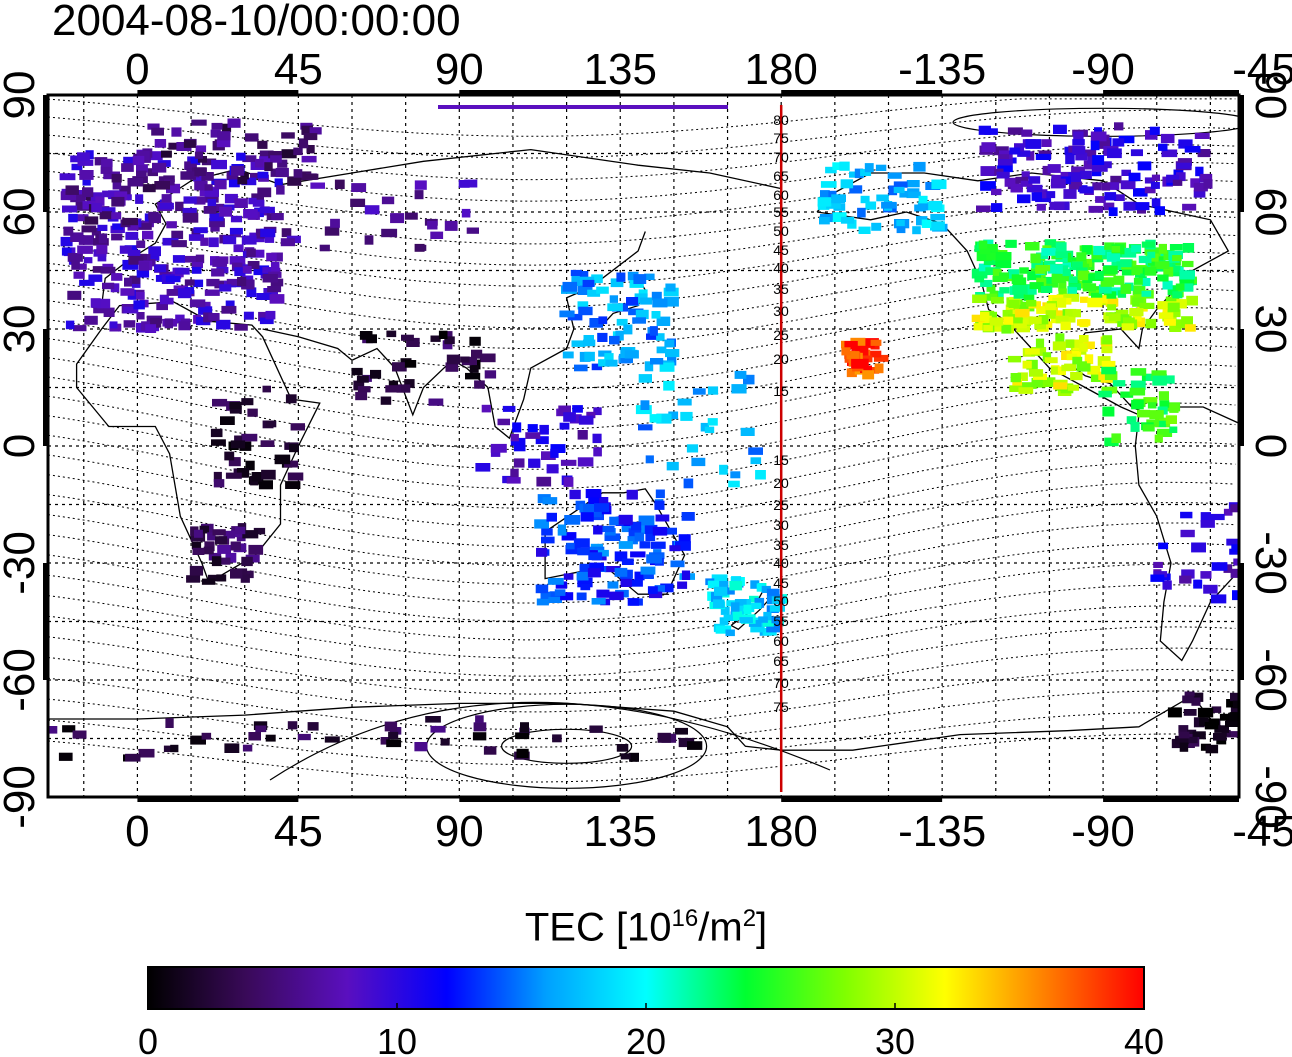  What do you see at coordinates (781, 195) in the screenshot?
I see `contour-label: 60` at bounding box center [781, 195].